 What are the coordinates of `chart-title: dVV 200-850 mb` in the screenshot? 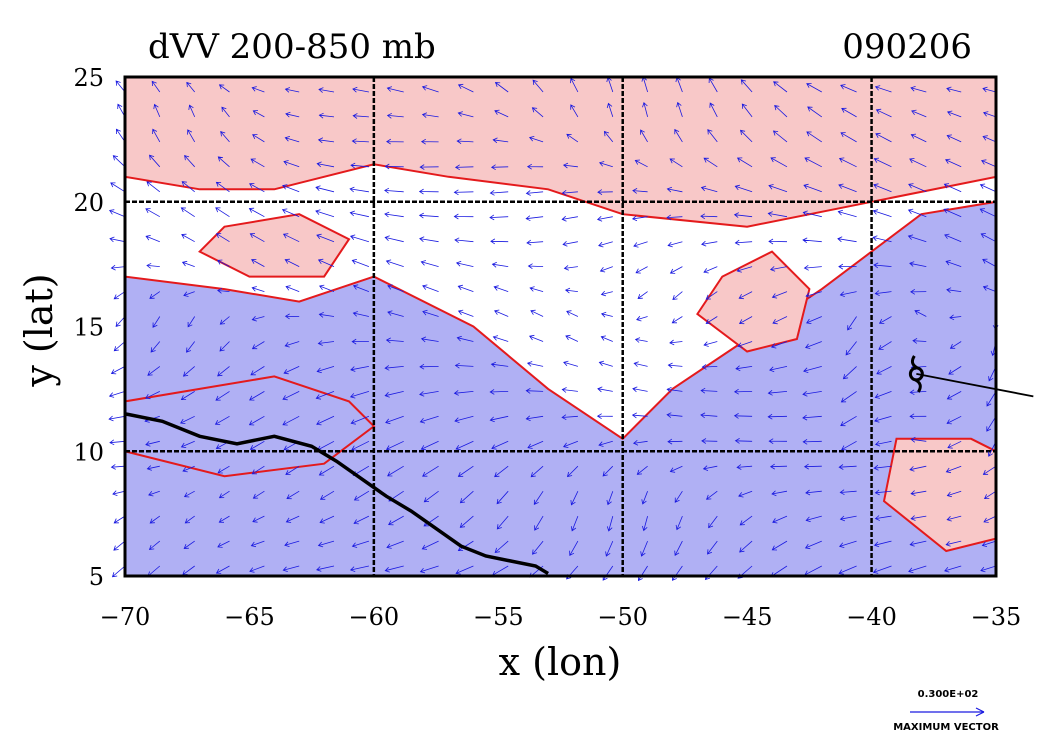 It's located at (292, 47).